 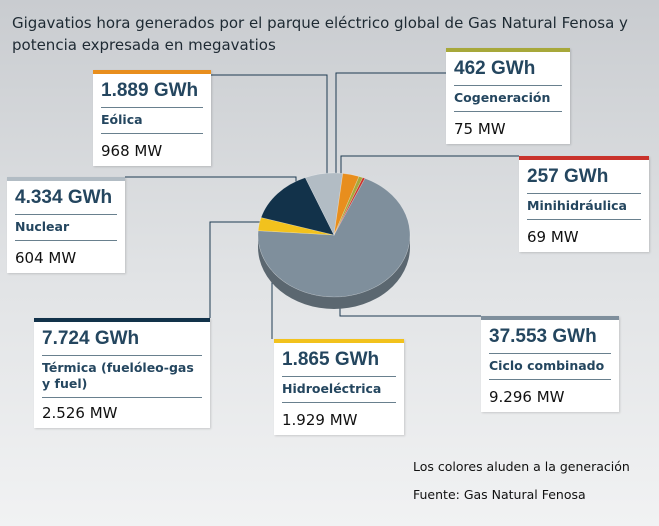 I want to click on source-note: Fuente: Gas Natural Fenosa, so click(x=499, y=494).